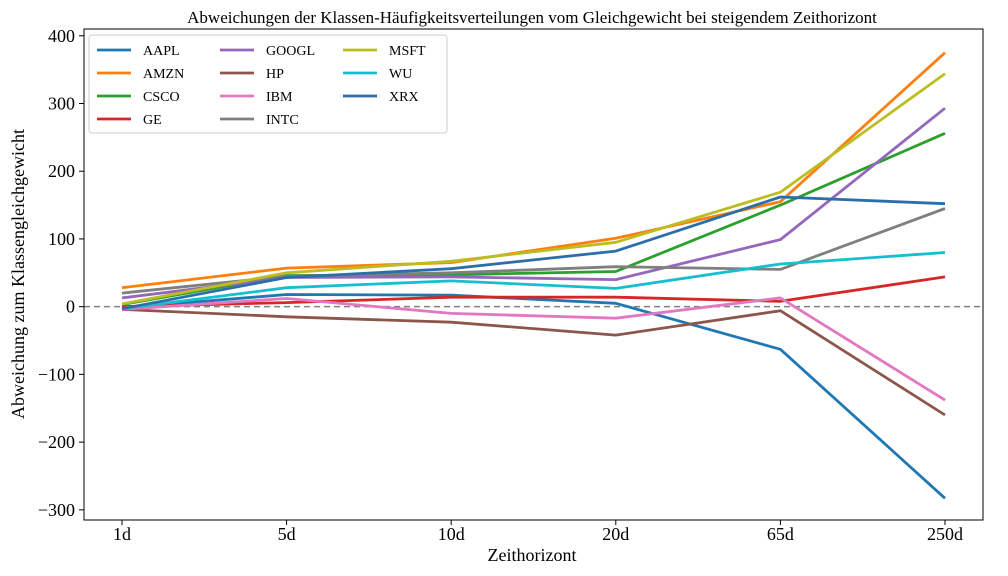 The width and height of the screenshot is (1008, 576). I want to click on legend-label-googl: GOOGL, so click(290, 51).